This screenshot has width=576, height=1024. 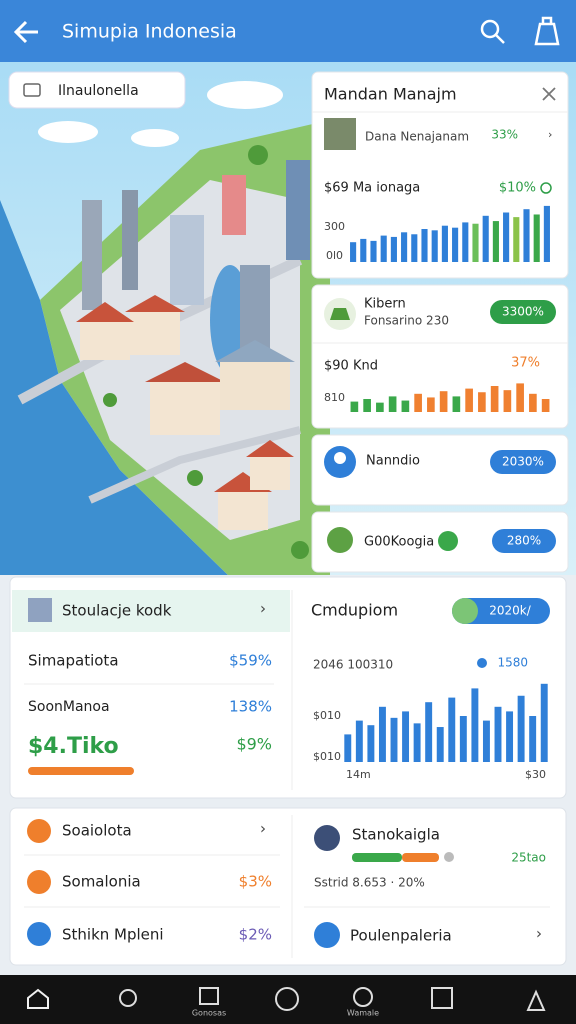 I want to click on nav-home, so click(x=38, y=998).